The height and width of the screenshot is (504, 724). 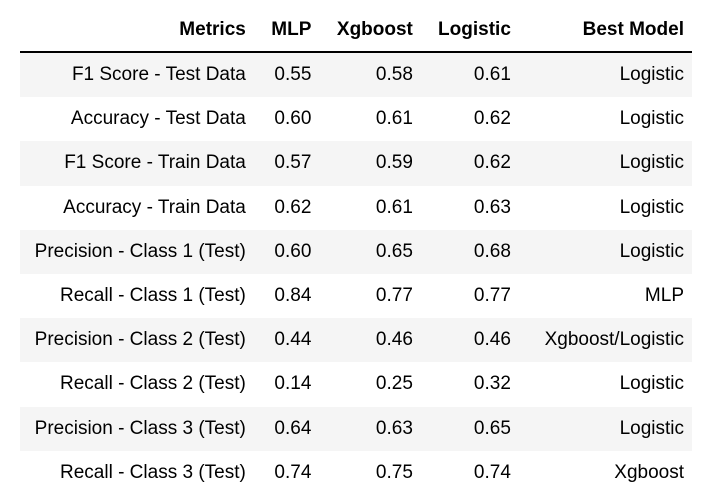 I want to click on metric-name-cell: Recall - Class 3 (Test), so click(x=137, y=472).